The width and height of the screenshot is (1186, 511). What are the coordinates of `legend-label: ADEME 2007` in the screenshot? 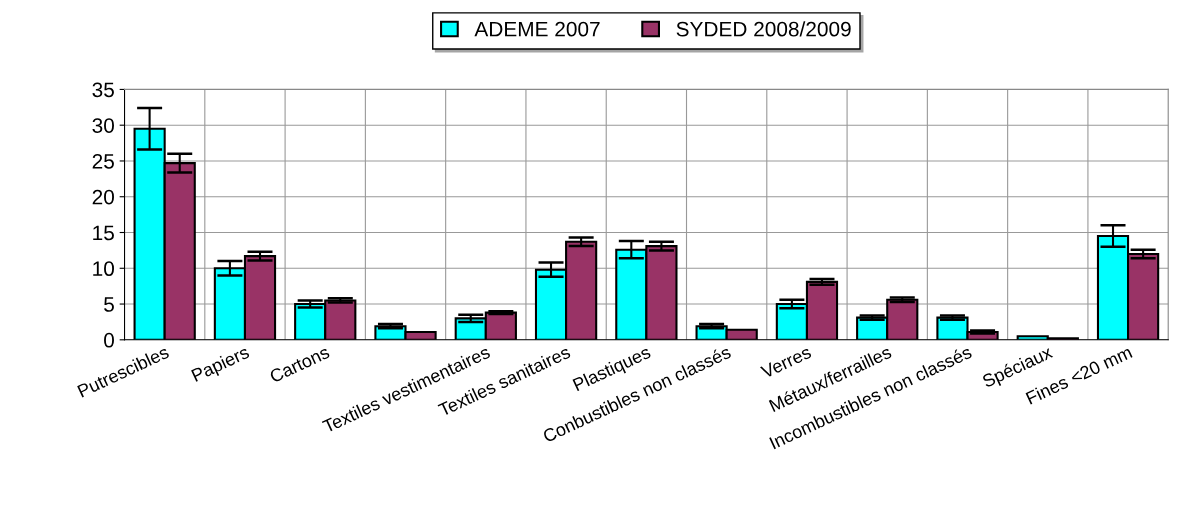 It's located at (537, 29).